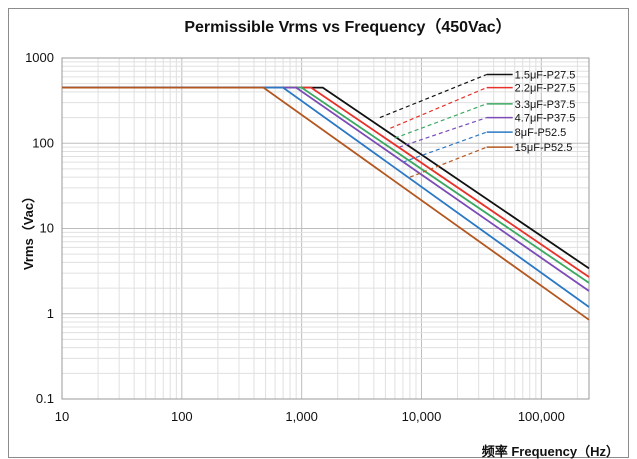 This screenshot has height=459, width=637. What do you see at coordinates (544, 148) in the screenshot?
I see `legend-label: 15μF-P52.5` at bounding box center [544, 148].